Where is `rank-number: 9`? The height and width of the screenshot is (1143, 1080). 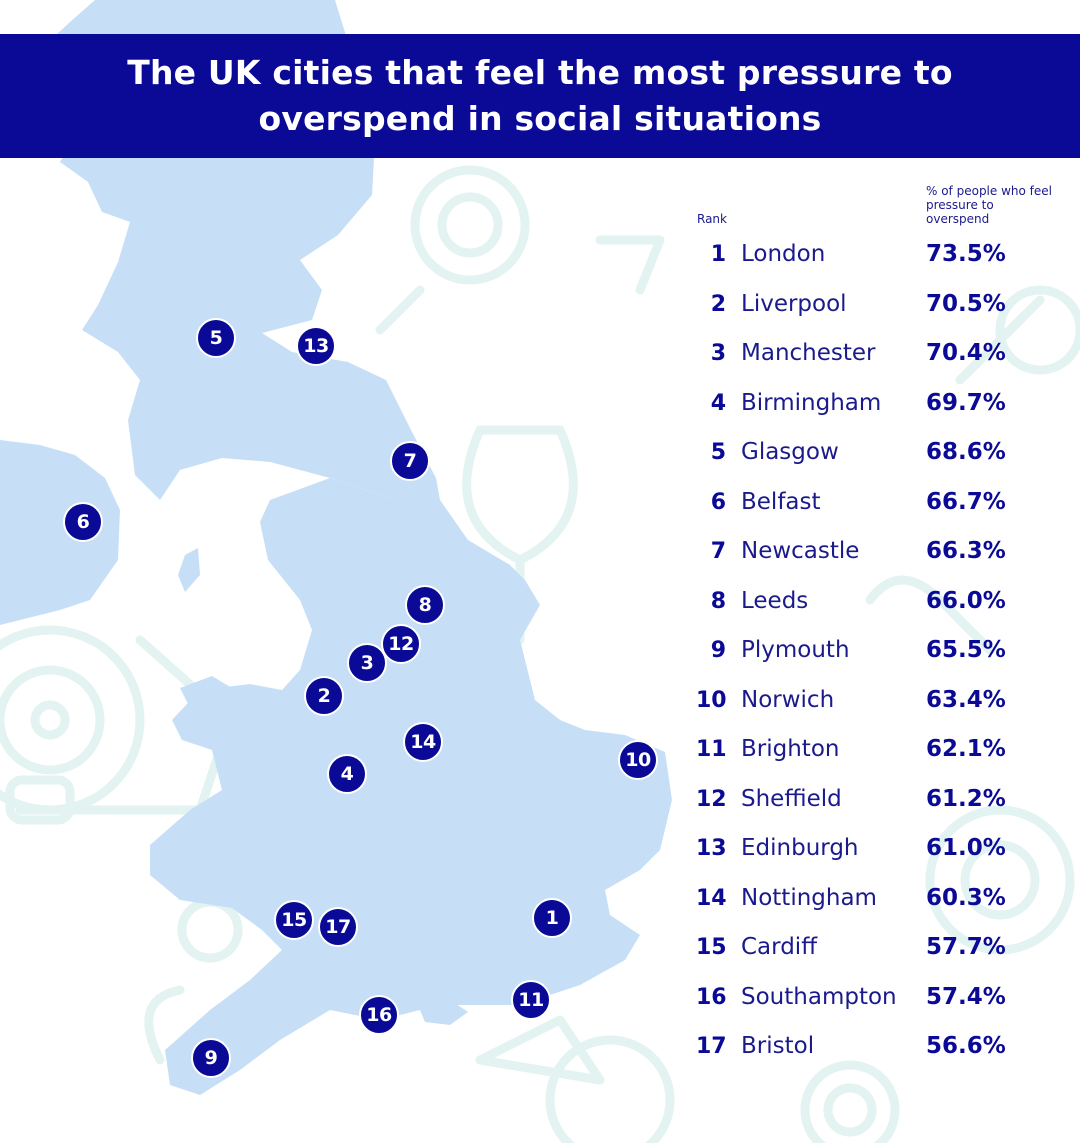
rank-number: 9 is located at coordinates (718, 650).